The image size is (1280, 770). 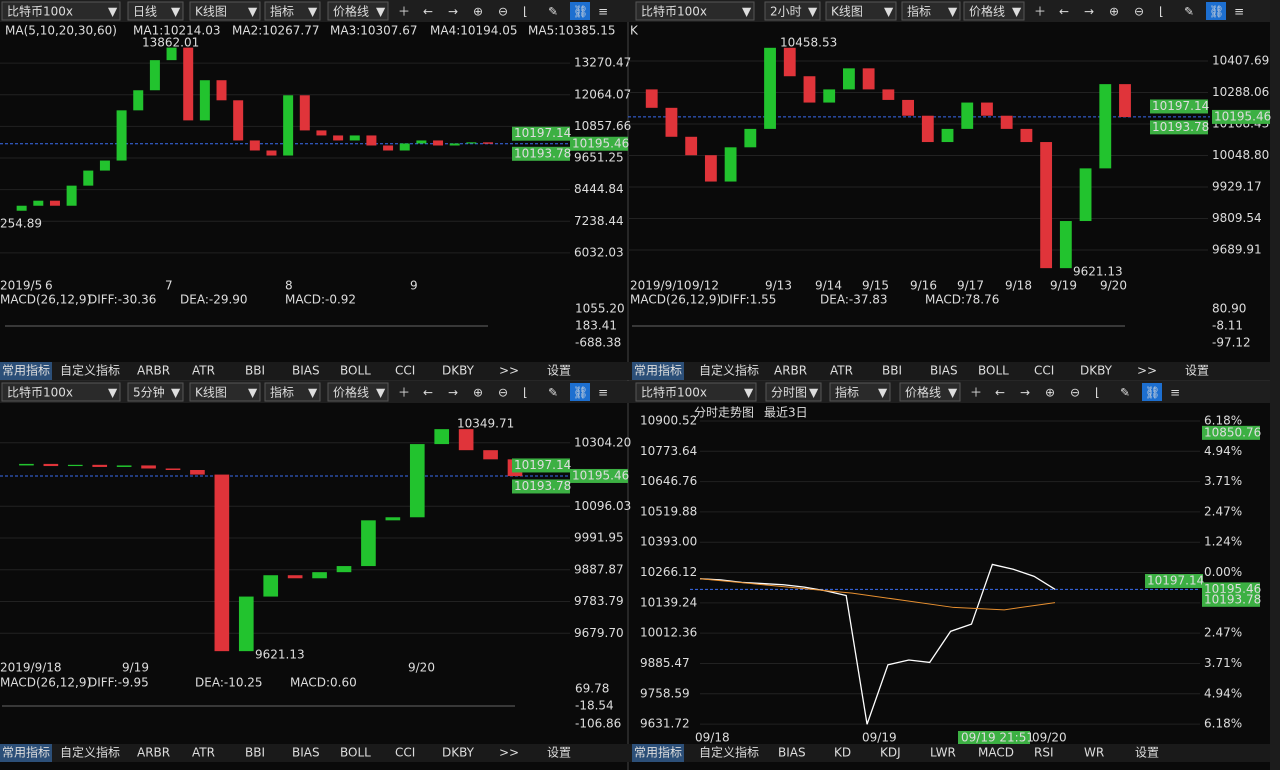 What do you see at coordinates (1094, 753) in the screenshot?
I see `tab: WR` at bounding box center [1094, 753].